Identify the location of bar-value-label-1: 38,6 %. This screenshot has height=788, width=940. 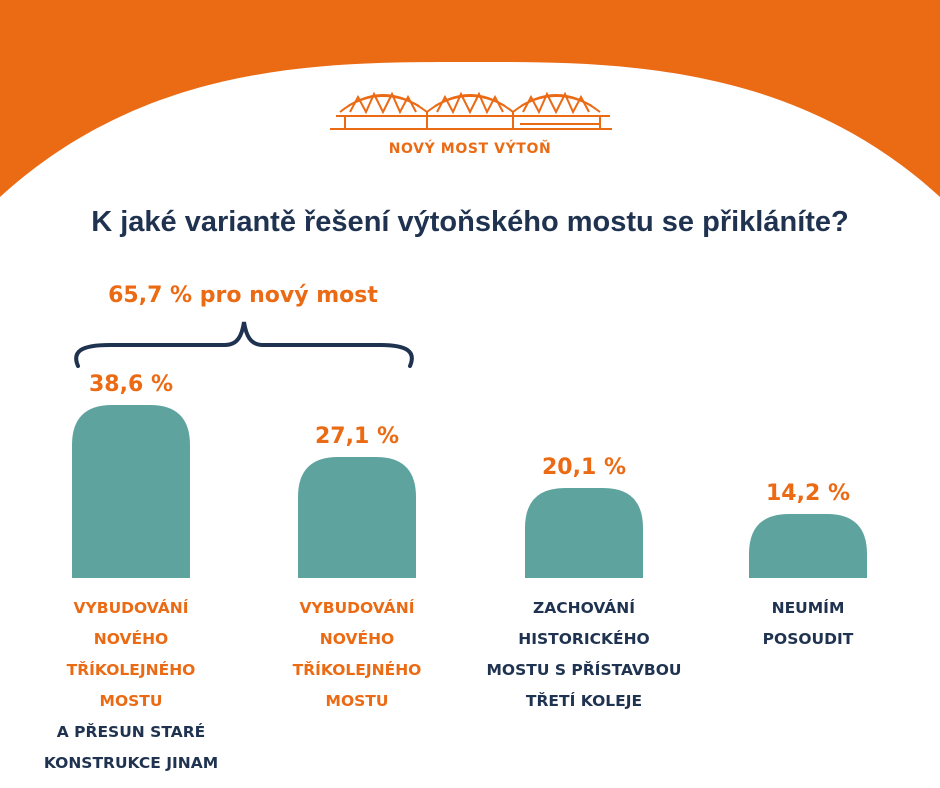
(131, 384).